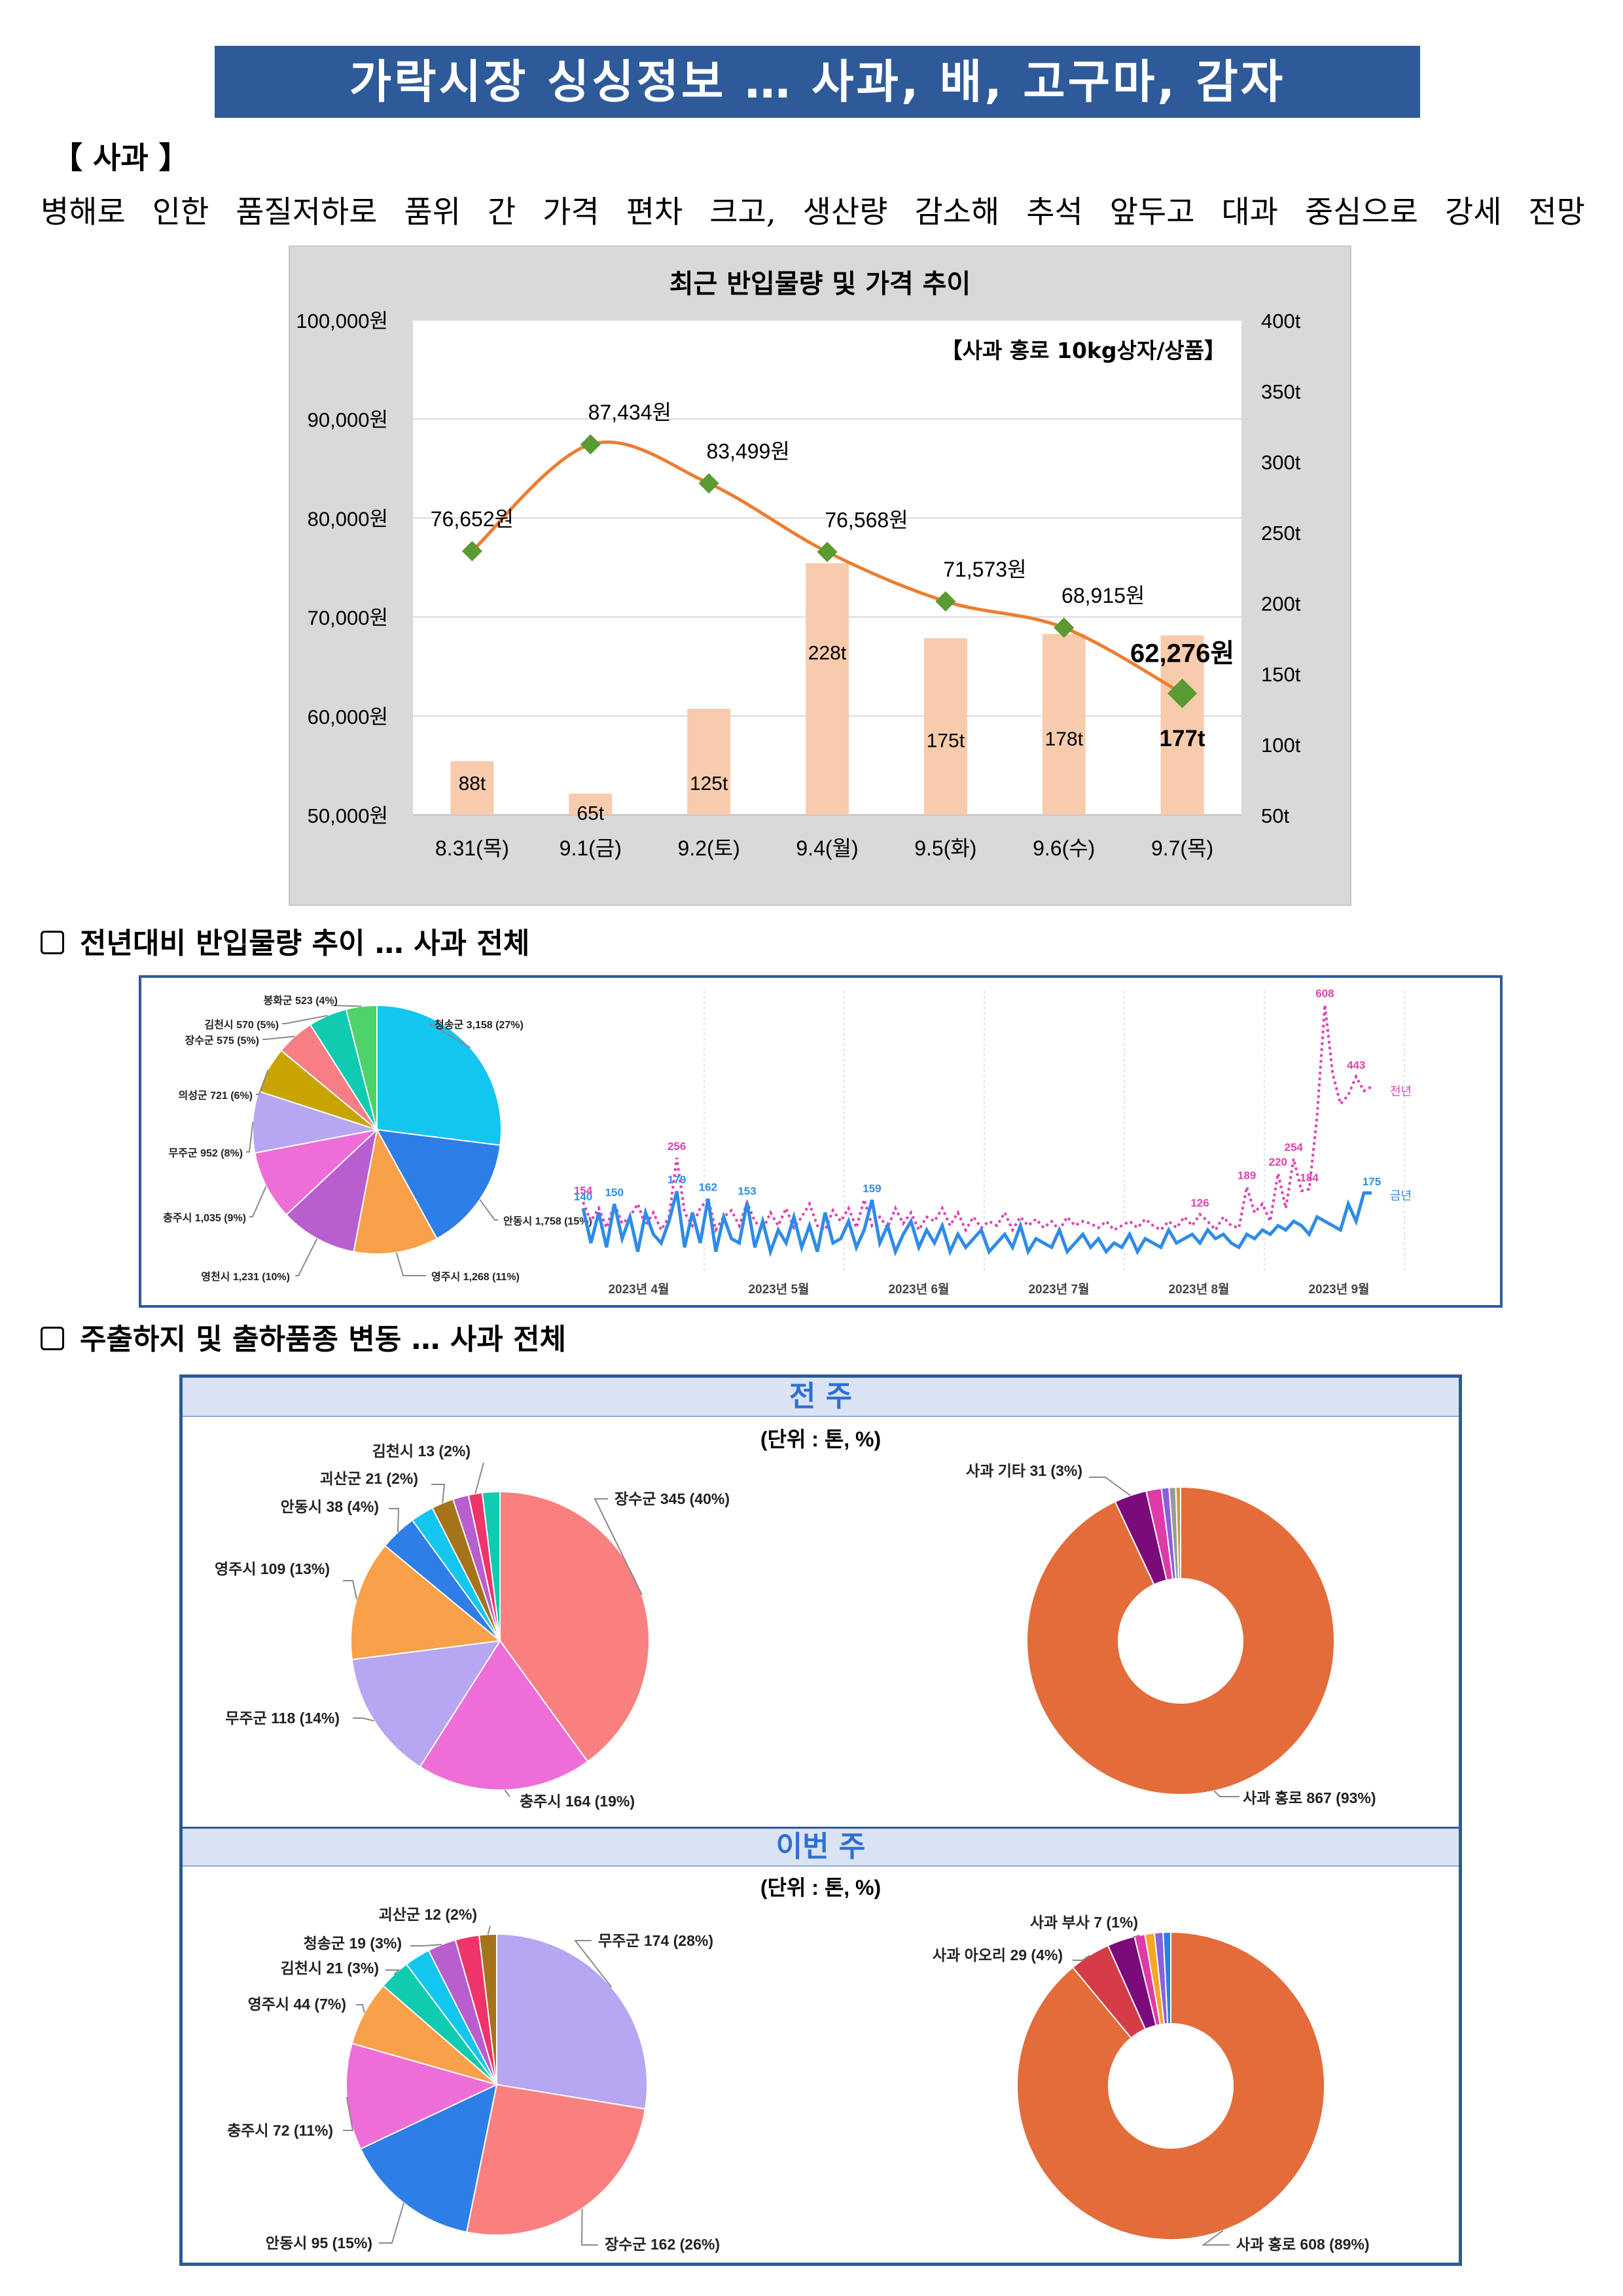 Image resolution: width=1623 pixels, height=2296 pixels. What do you see at coordinates (1198, 1289) in the screenshot?
I see `month-label: 2023년 8월` at bounding box center [1198, 1289].